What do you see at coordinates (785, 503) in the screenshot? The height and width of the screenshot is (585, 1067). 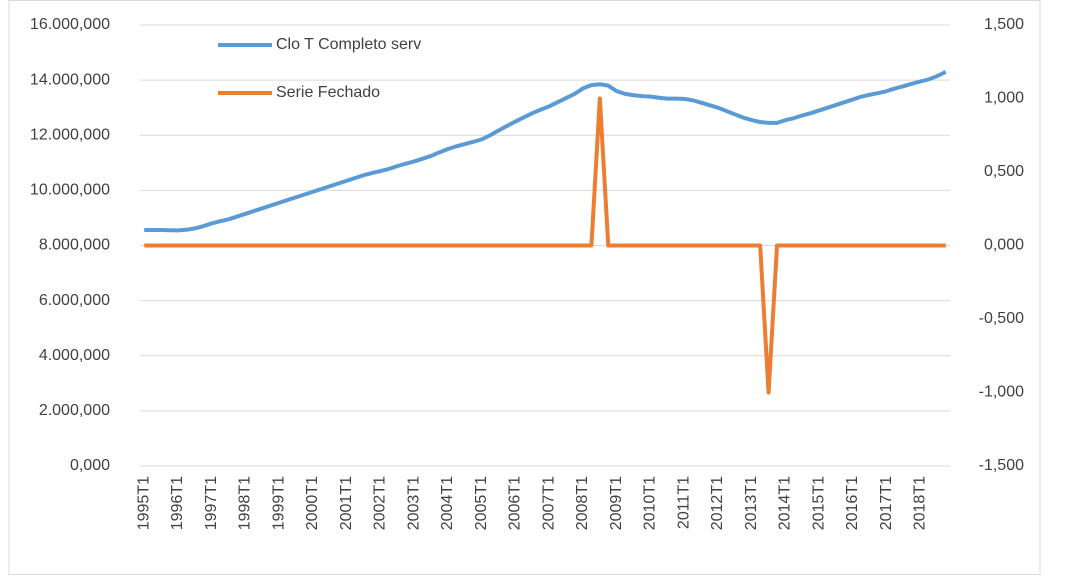 I see `x-tick-label: 2014T1` at bounding box center [785, 503].